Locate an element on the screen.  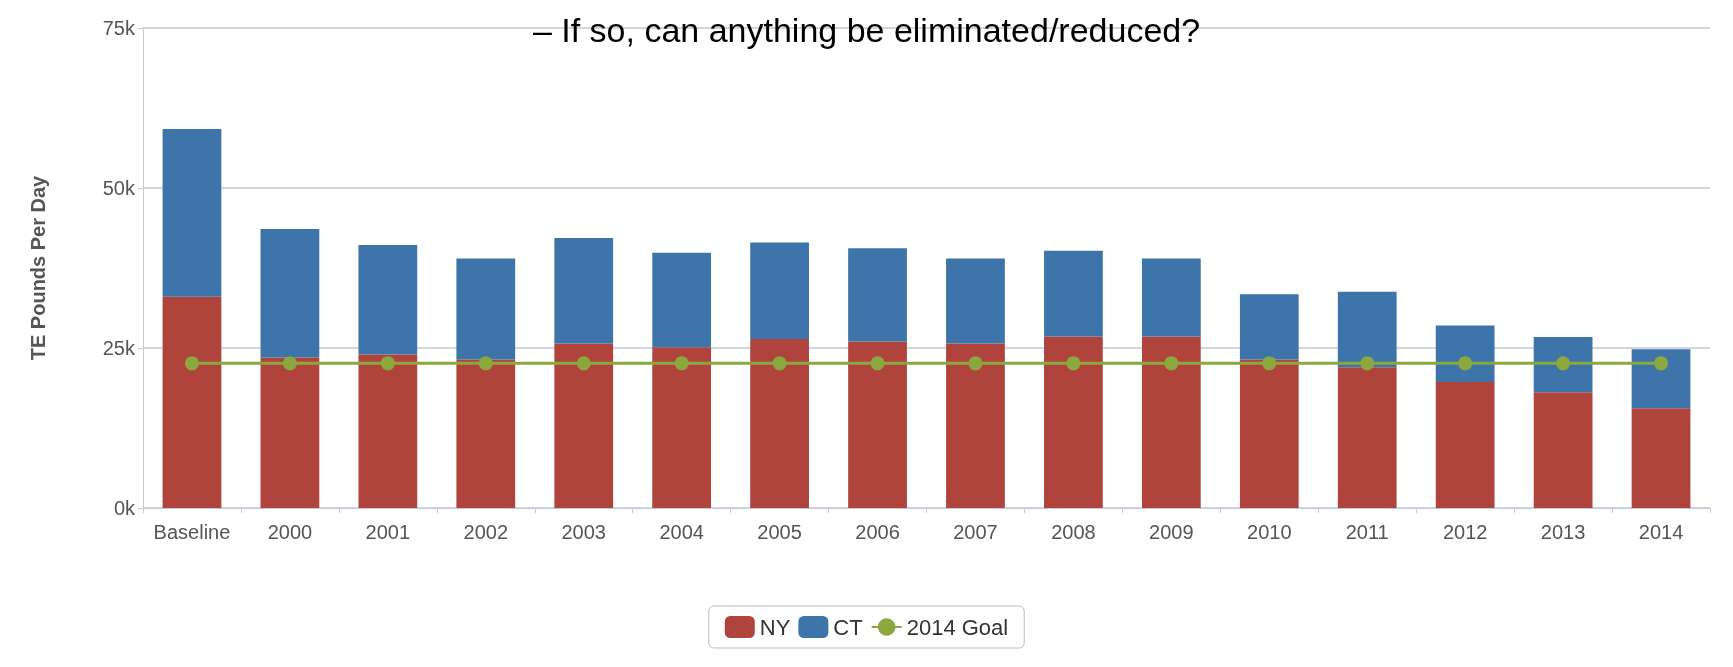
x-tick-label: 2009 is located at coordinates (1171, 532).